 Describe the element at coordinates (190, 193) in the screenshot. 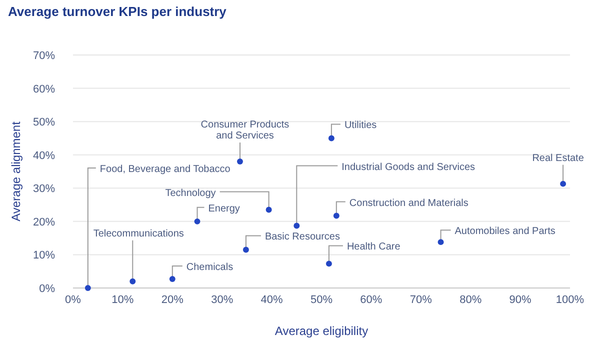

I see `annotation: Technology` at that location.